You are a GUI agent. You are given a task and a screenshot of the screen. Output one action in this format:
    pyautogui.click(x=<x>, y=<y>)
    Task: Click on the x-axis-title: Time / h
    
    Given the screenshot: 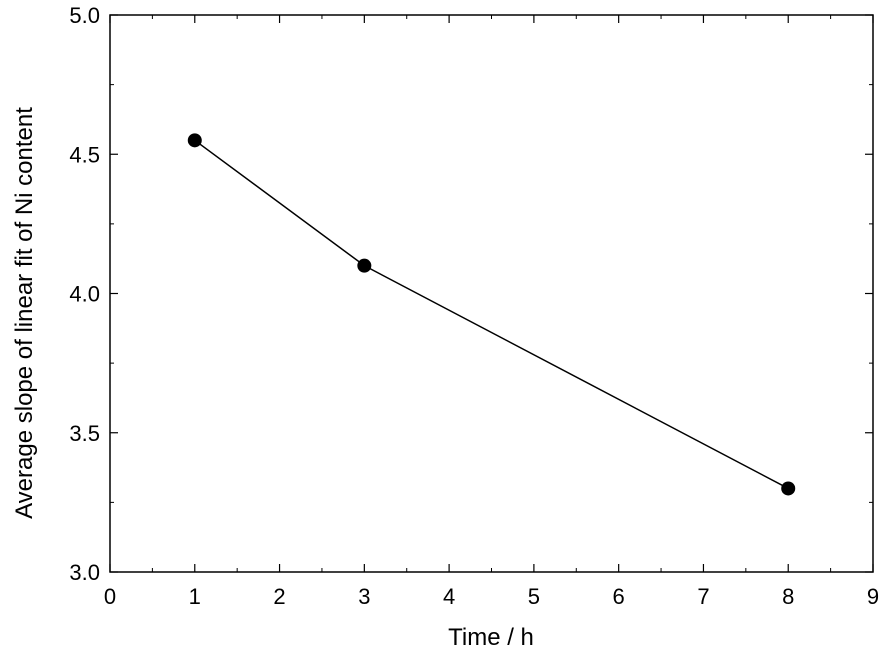 What is the action you would take?
    pyautogui.click(x=491, y=637)
    